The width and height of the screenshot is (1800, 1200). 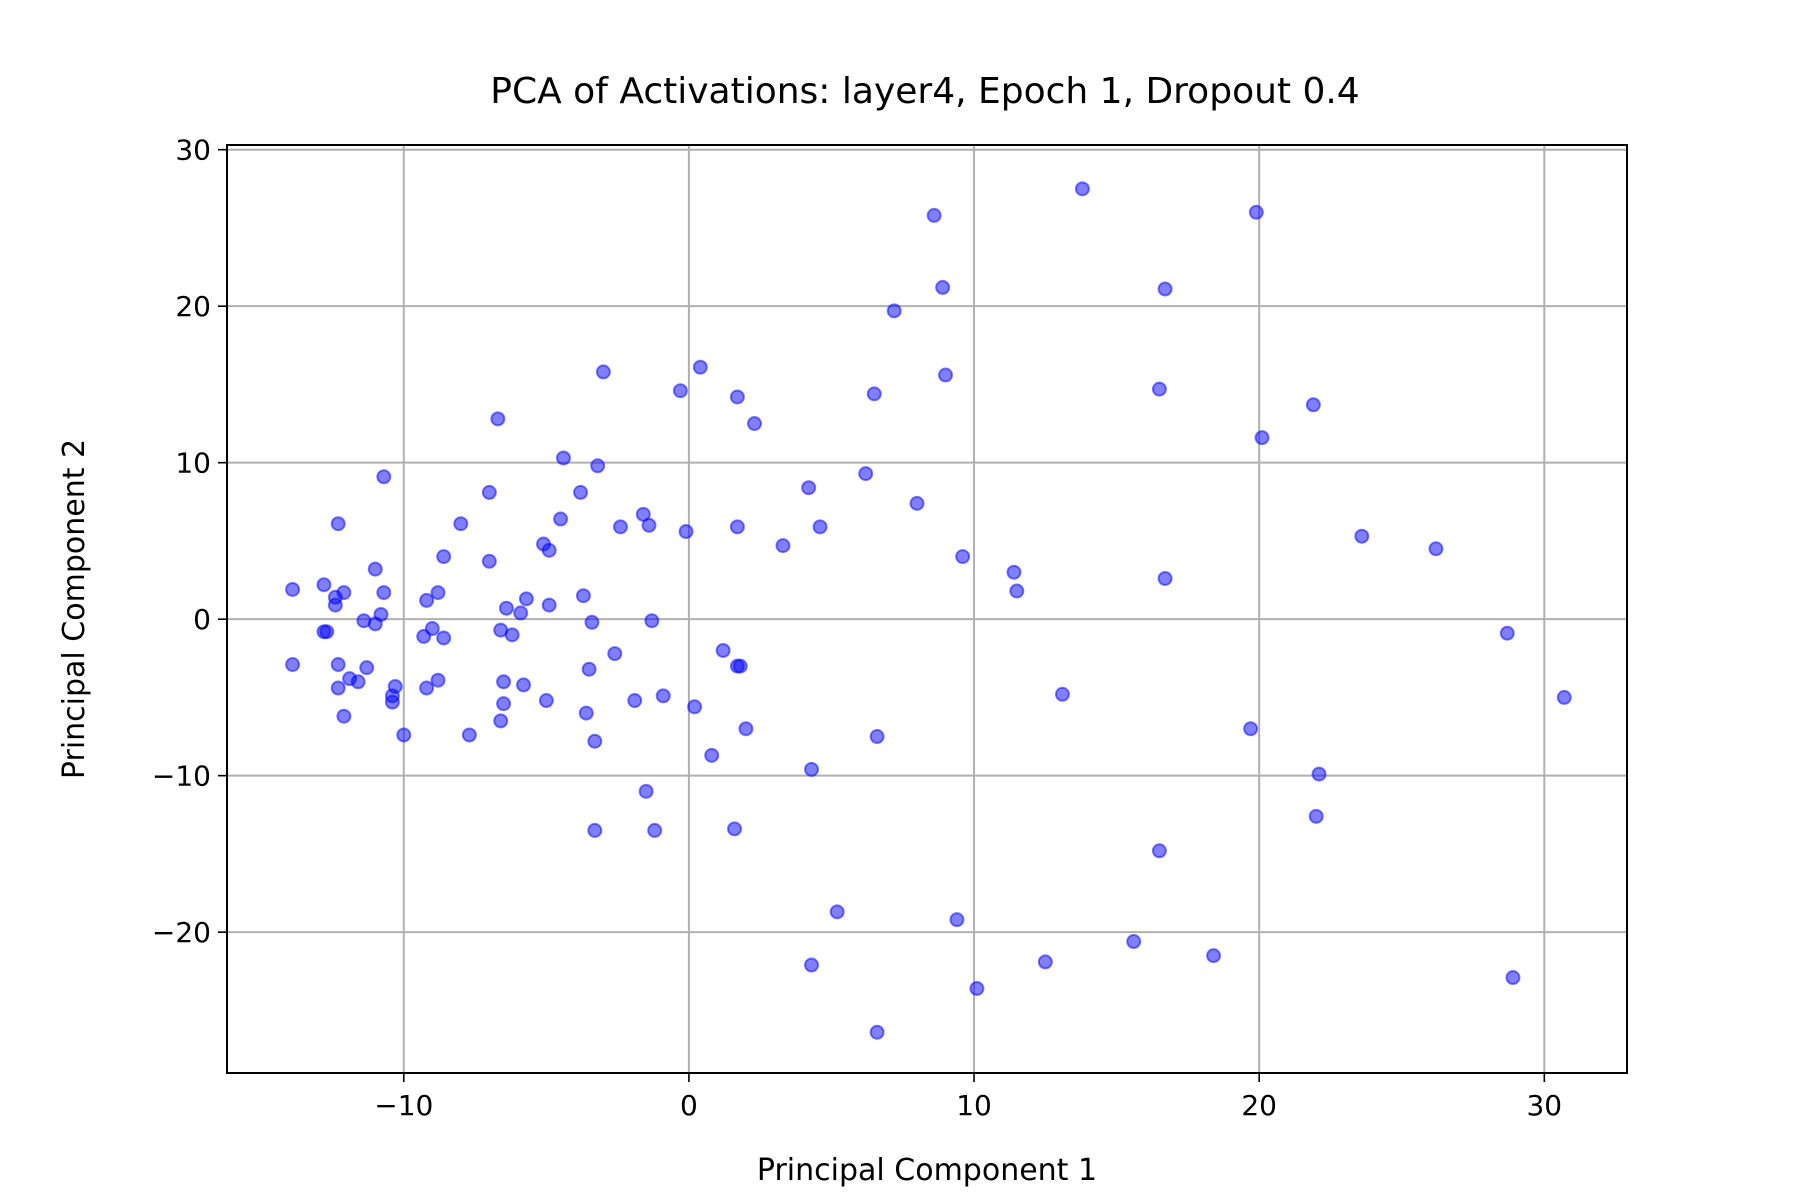 What do you see at coordinates (193, 463) in the screenshot?
I see `y-tick-label: 10` at bounding box center [193, 463].